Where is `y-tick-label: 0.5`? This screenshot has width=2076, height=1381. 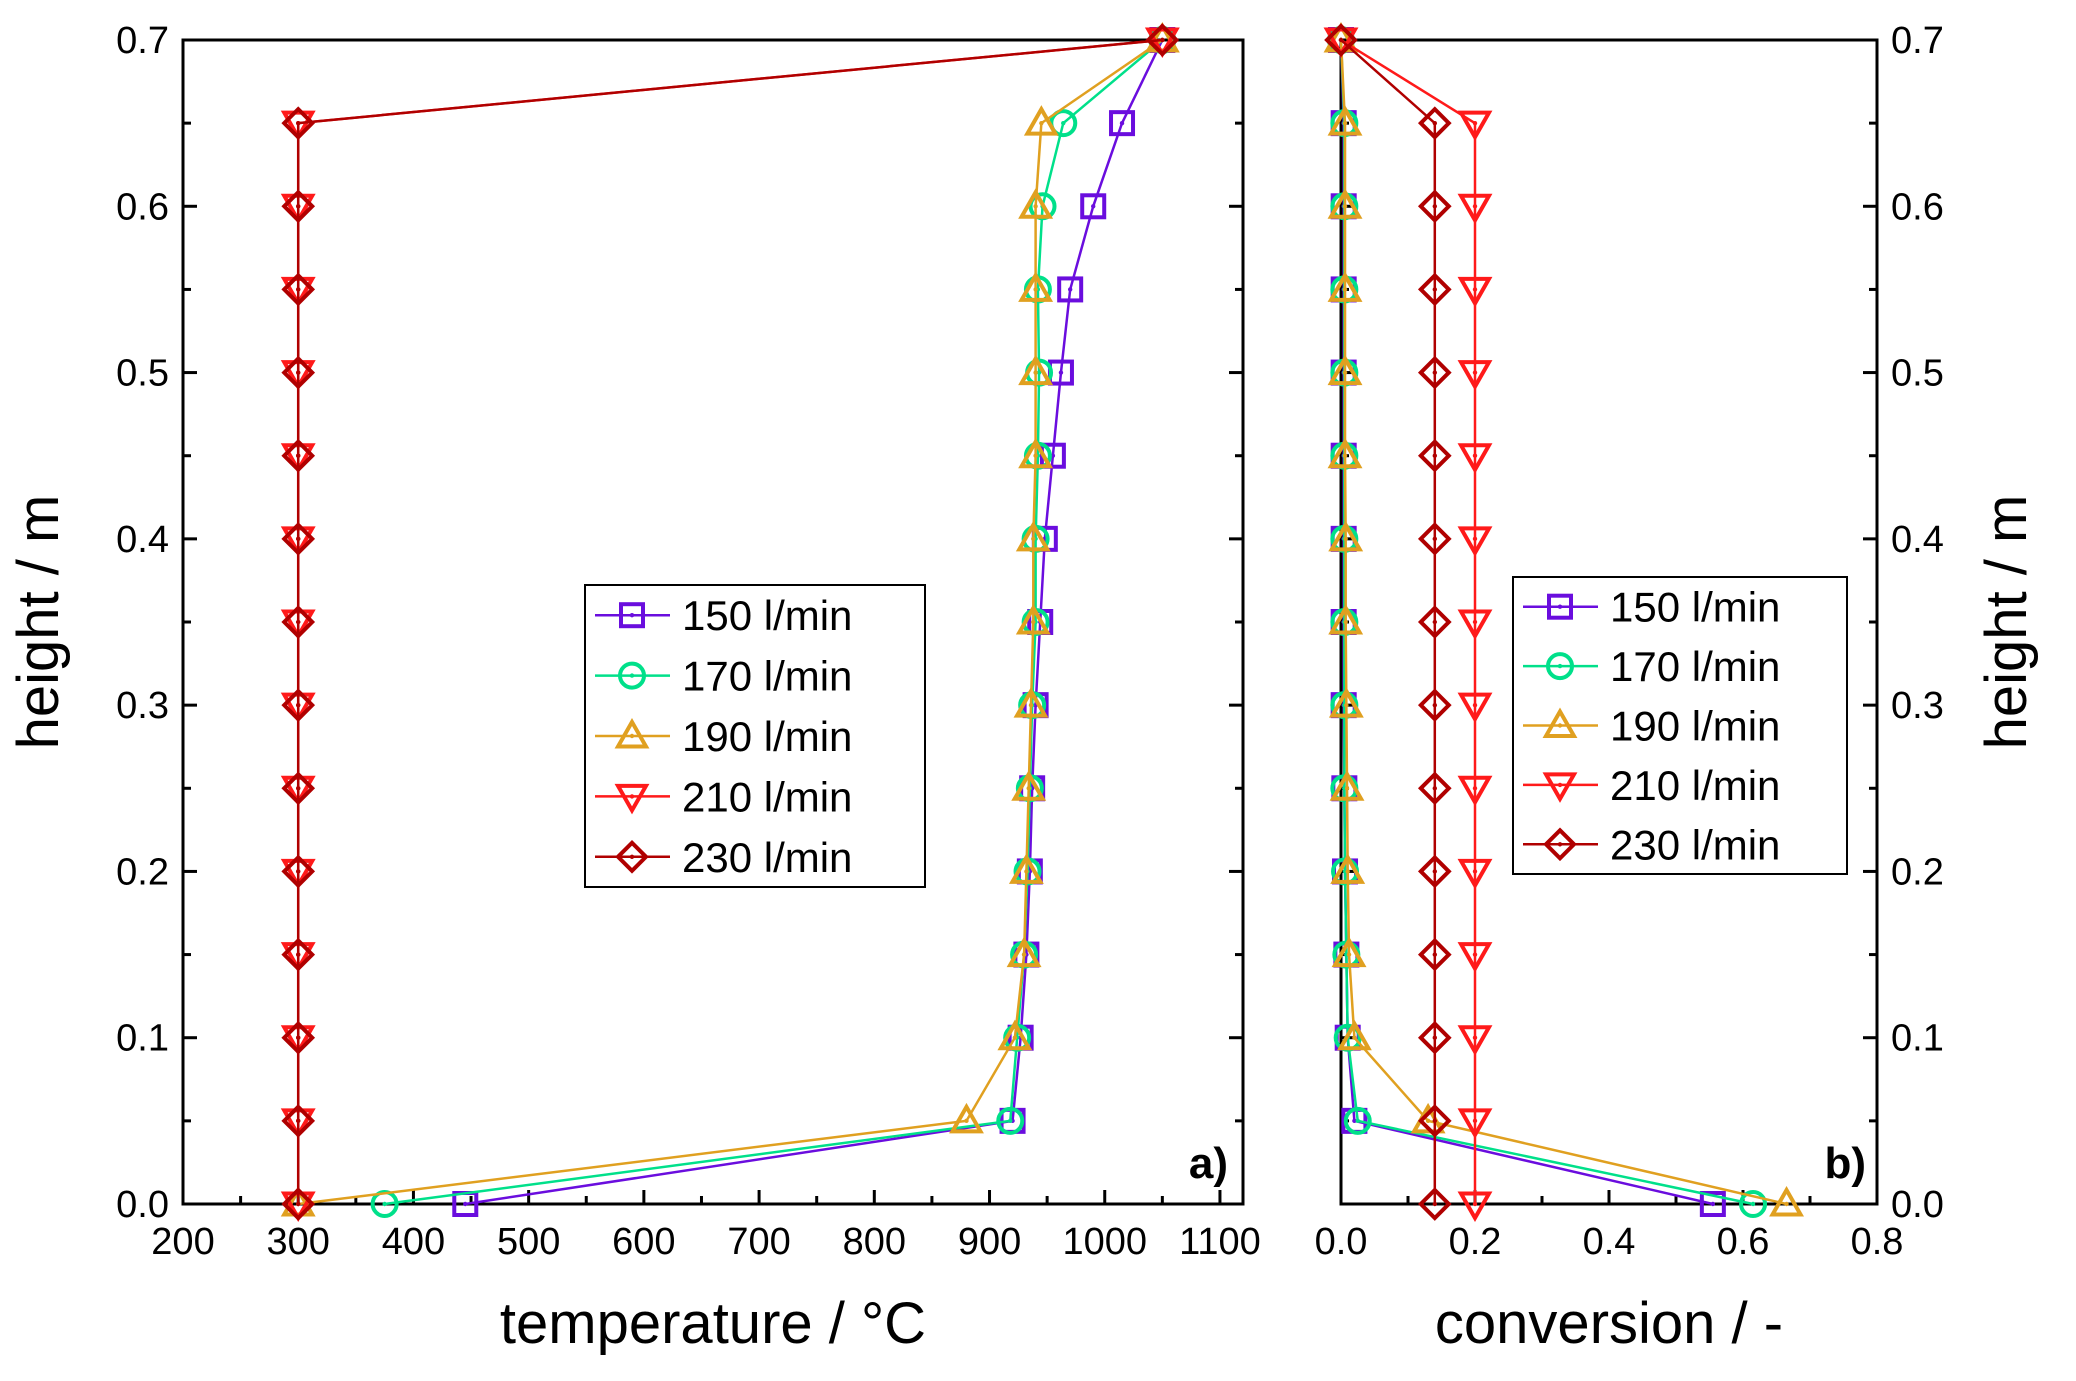
y-tick-label: 0.5 is located at coordinates (142, 374).